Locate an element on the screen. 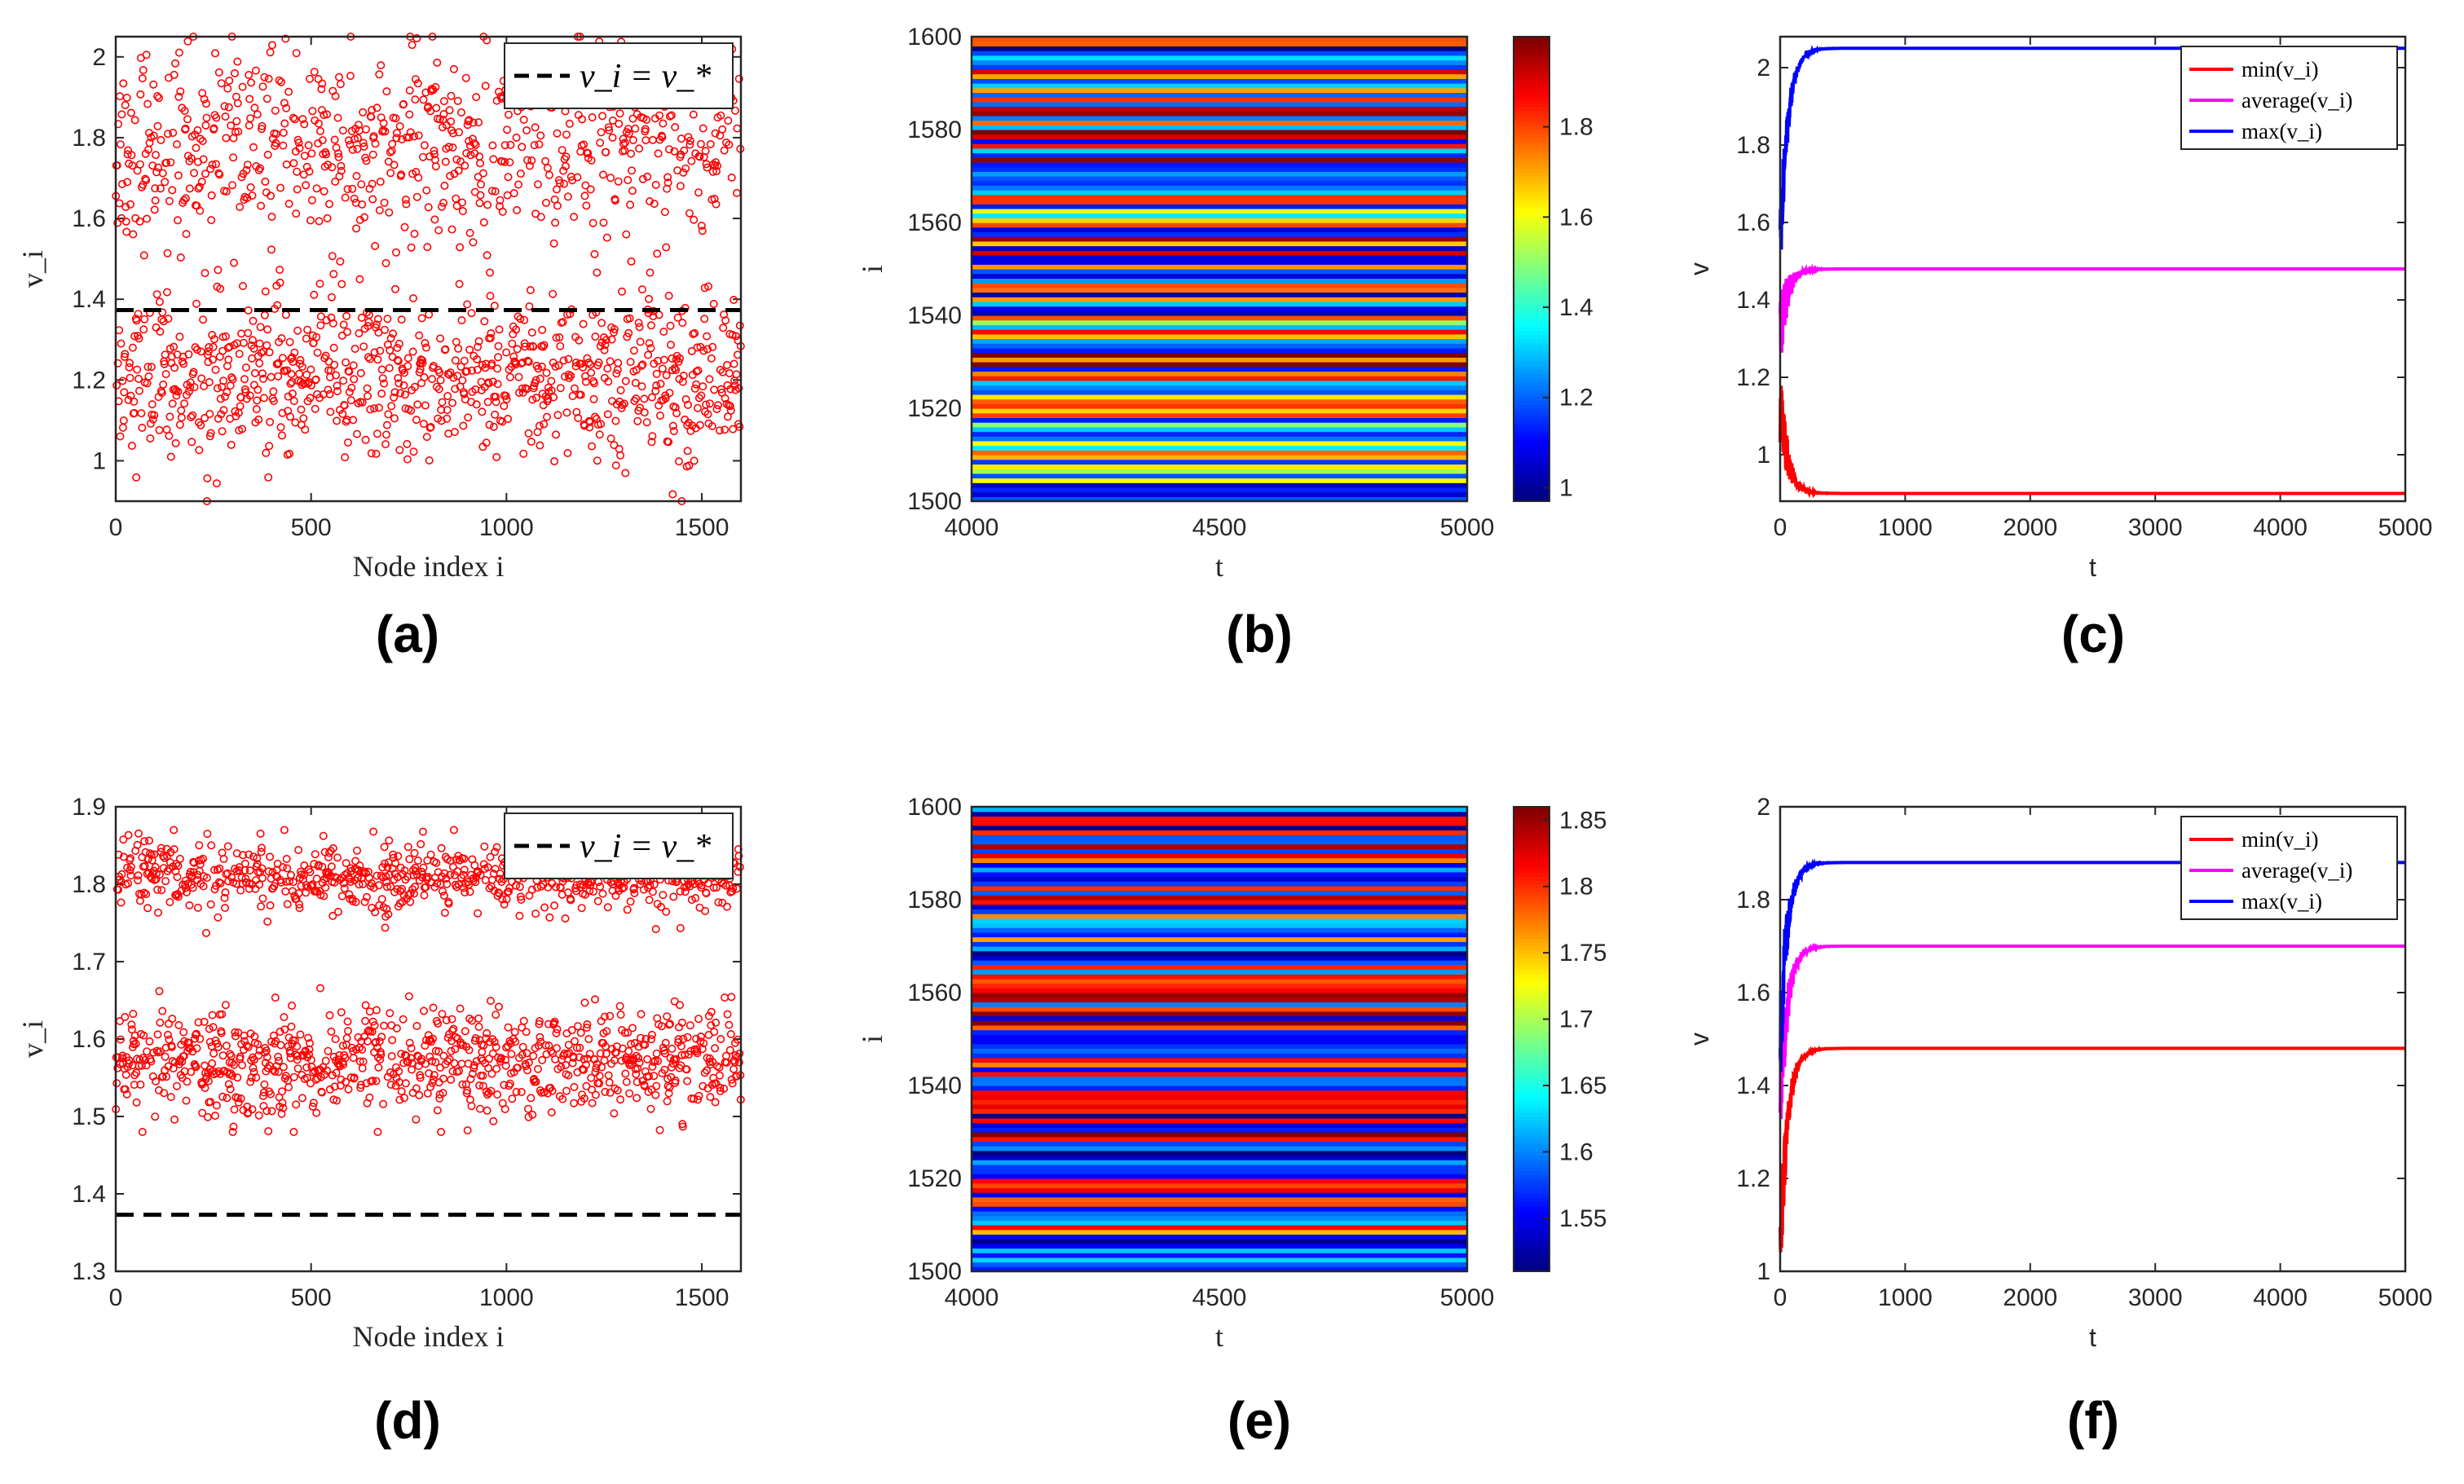  y-tick-label: 1.6 is located at coordinates (89, 218).